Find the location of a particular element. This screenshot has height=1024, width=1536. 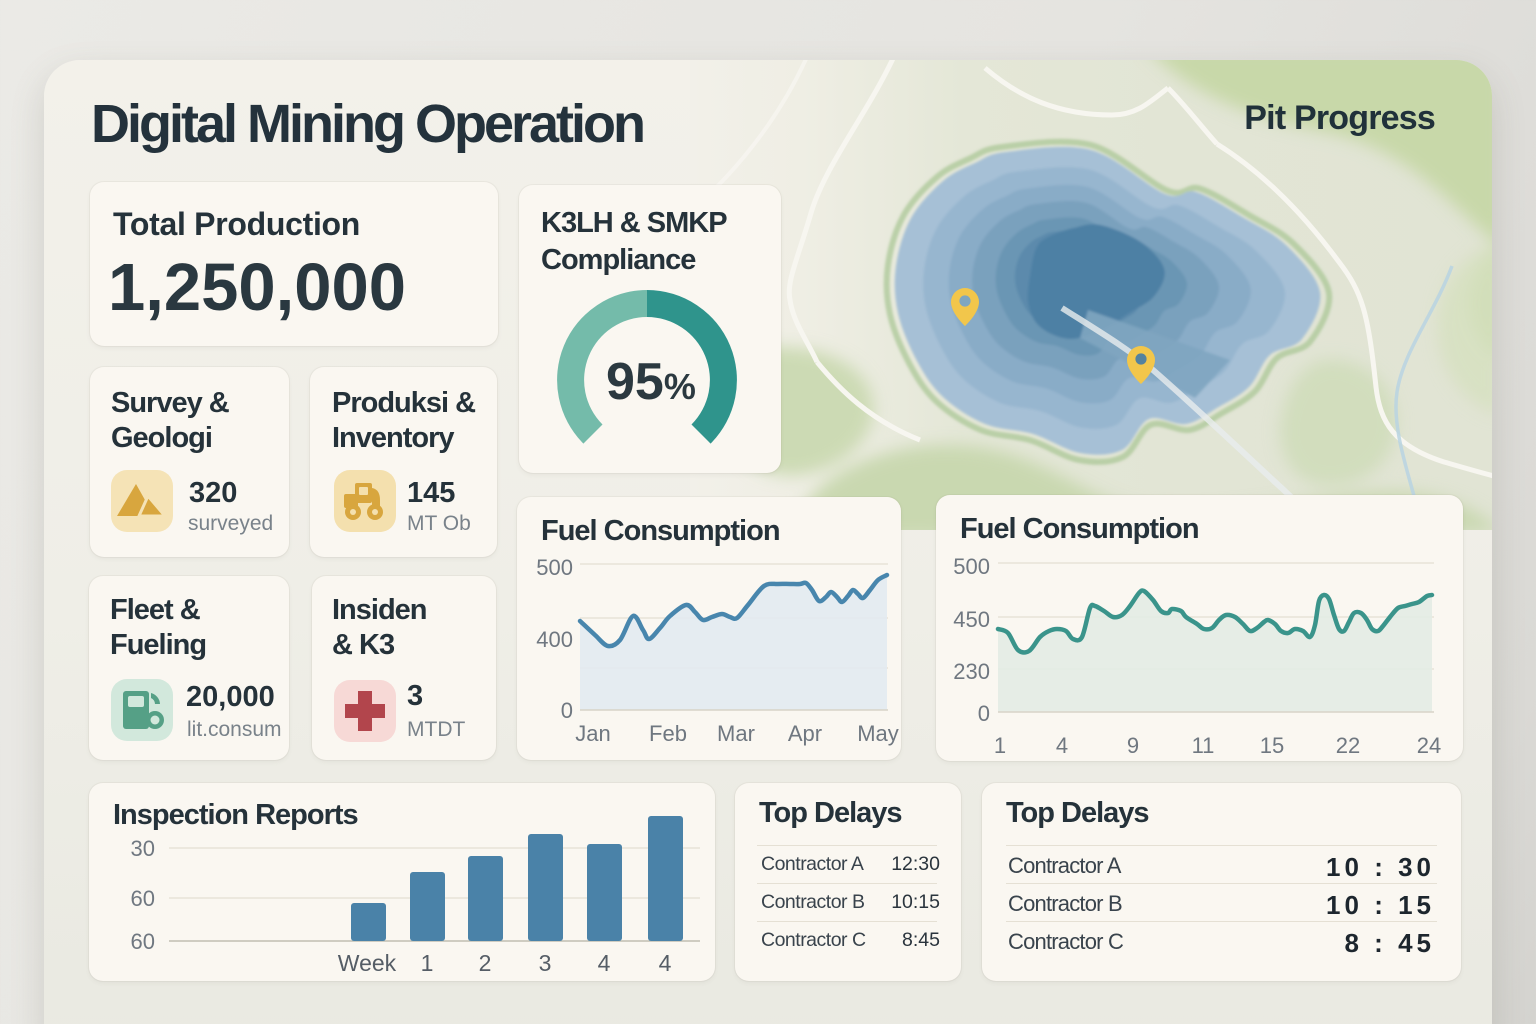

svg-text: 2 is located at coordinates (485, 963).